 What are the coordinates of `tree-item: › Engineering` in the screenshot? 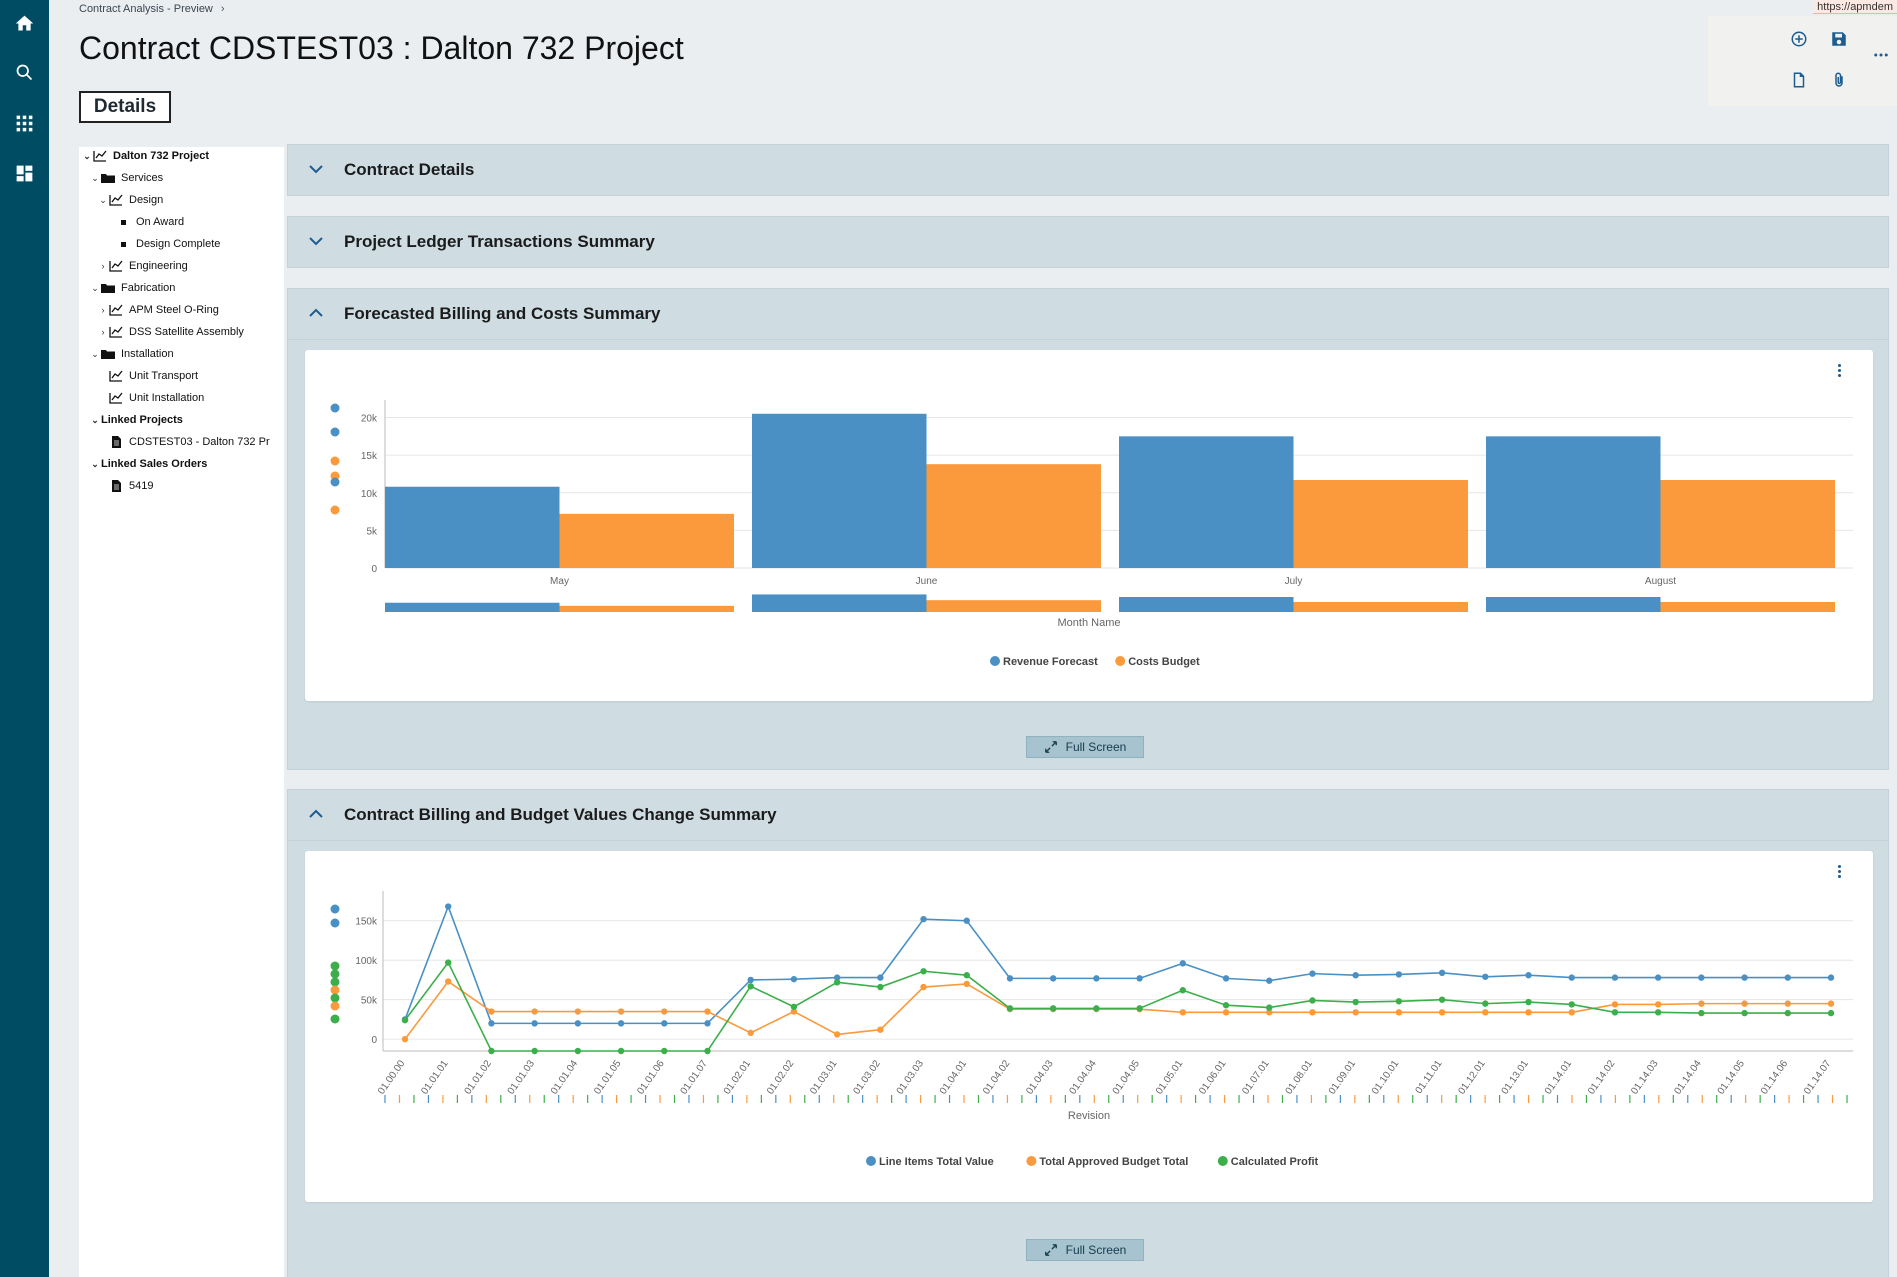 It's located at (142, 266).